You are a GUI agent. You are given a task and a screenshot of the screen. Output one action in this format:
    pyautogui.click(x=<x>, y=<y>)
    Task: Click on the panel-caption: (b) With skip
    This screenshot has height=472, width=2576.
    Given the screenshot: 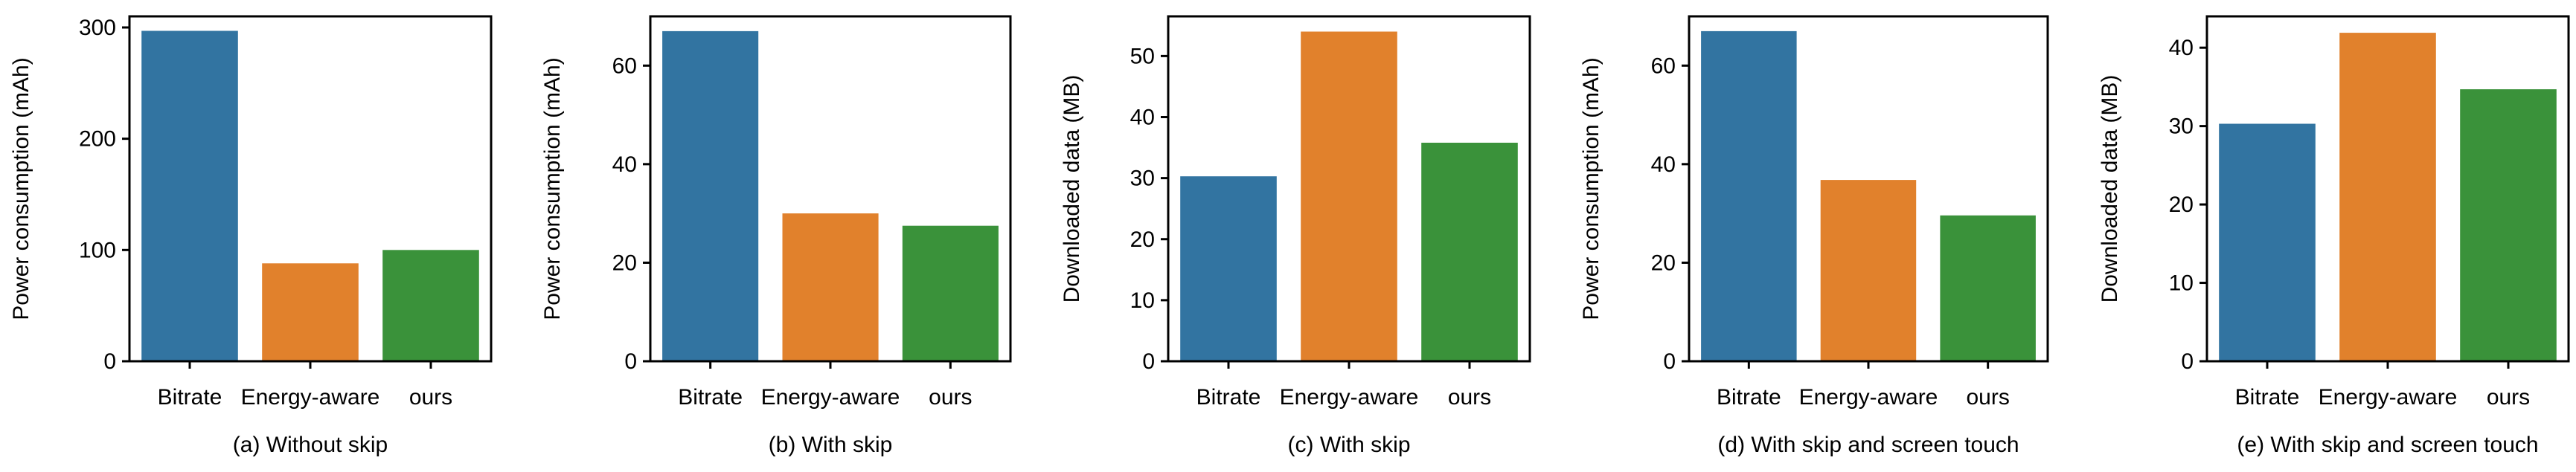 What is the action you would take?
    pyautogui.click(x=831, y=445)
    